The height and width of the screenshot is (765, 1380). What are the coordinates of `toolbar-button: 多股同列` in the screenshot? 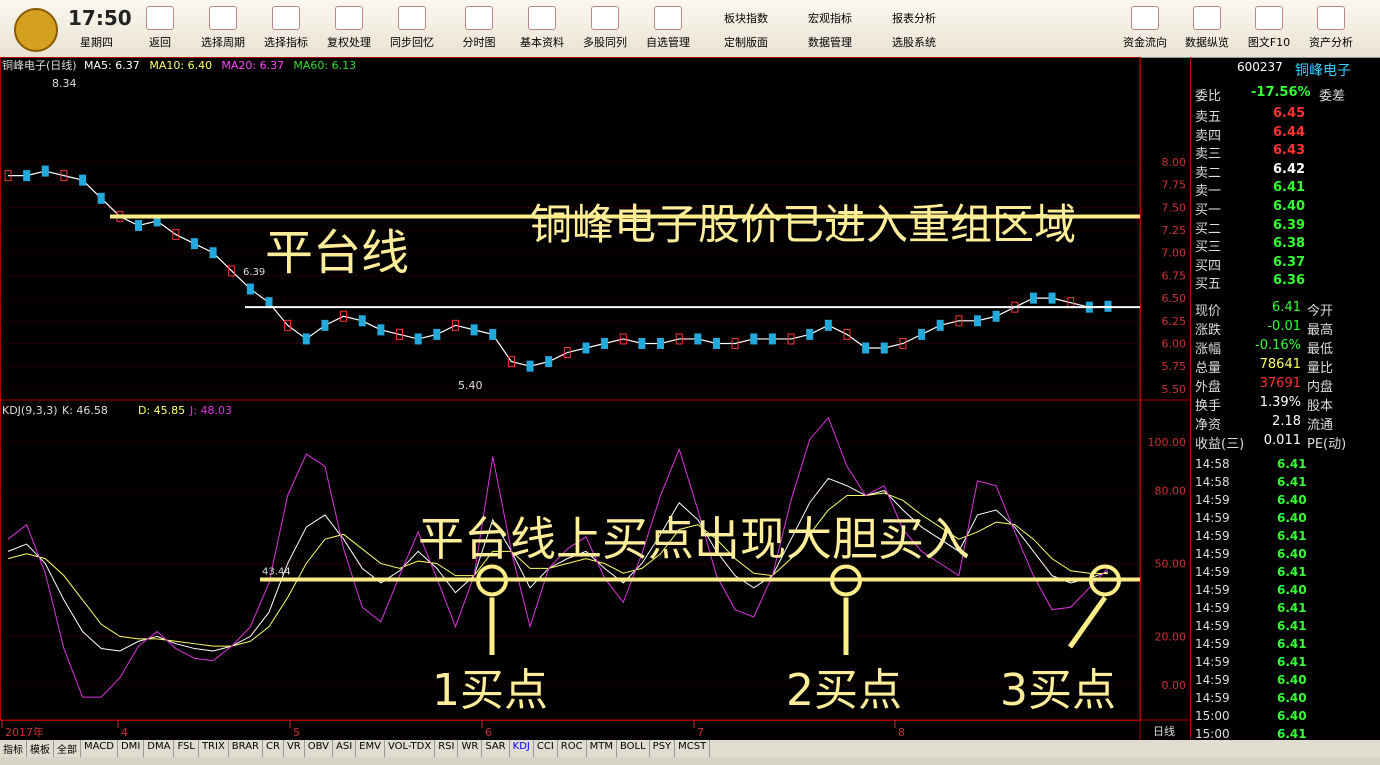 It's located at (605, 28).